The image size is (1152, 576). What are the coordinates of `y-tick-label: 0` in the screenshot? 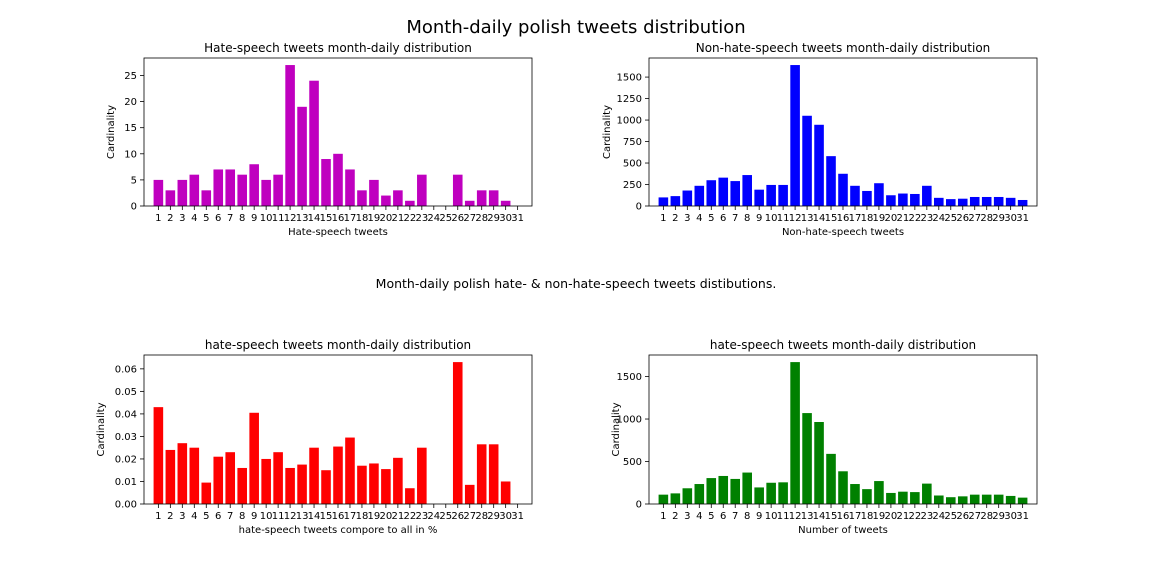 It's located at (134, 207).